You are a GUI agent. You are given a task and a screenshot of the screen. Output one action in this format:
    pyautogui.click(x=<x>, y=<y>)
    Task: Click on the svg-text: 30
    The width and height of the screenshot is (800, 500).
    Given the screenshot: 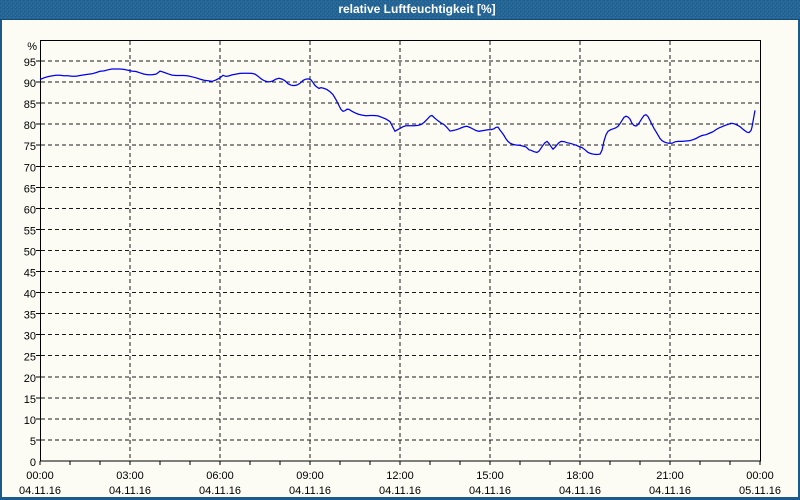 What is the action you would take?
    pyautogui.click(x=30, y=337)
    